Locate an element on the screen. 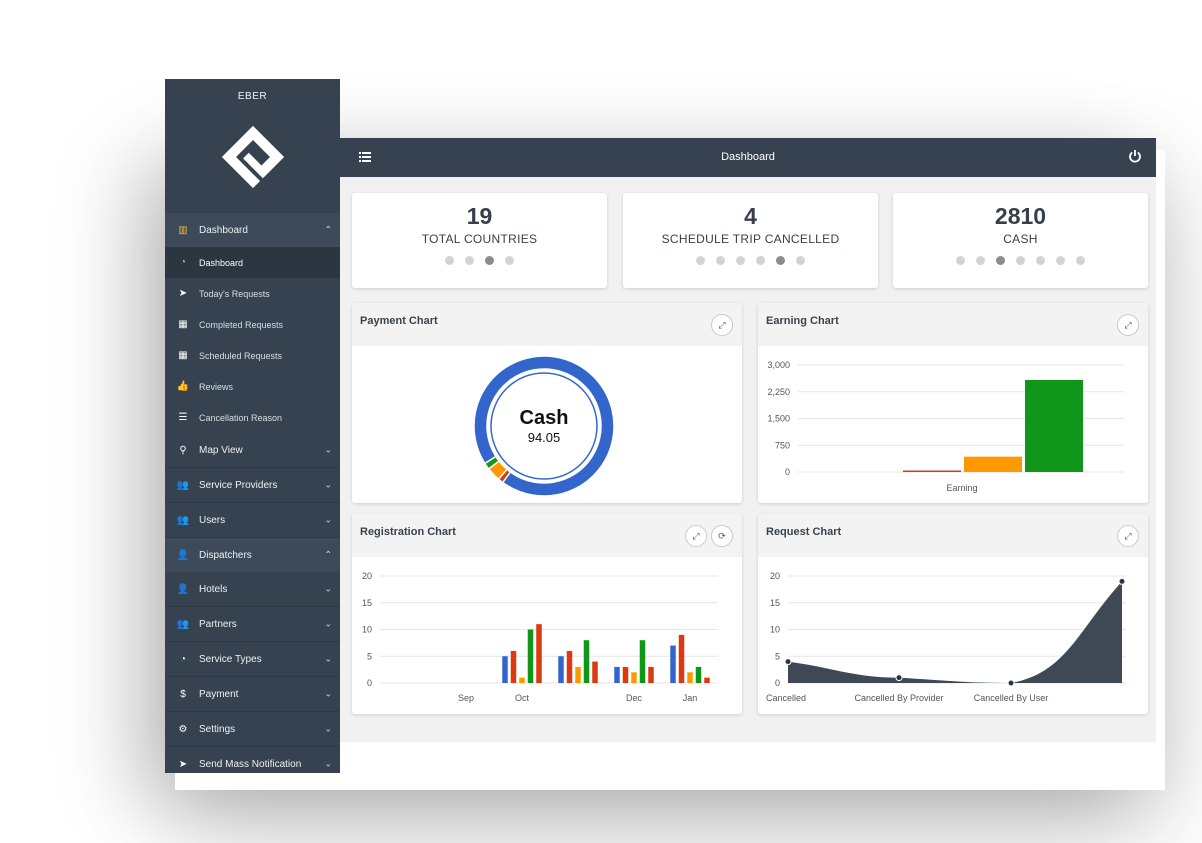 Image resolution: width=1202 pixels, height=843 pixels. sidebar-item-label: Dashboard is located at coordinates (223, 230).